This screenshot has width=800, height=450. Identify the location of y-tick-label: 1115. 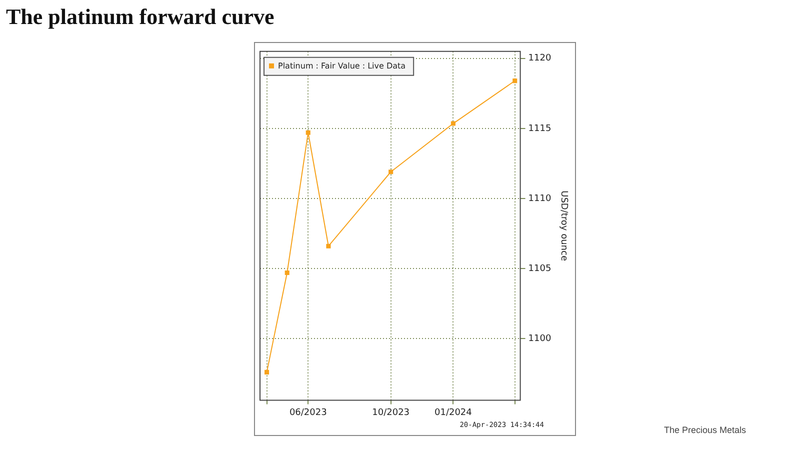
(540, 129).